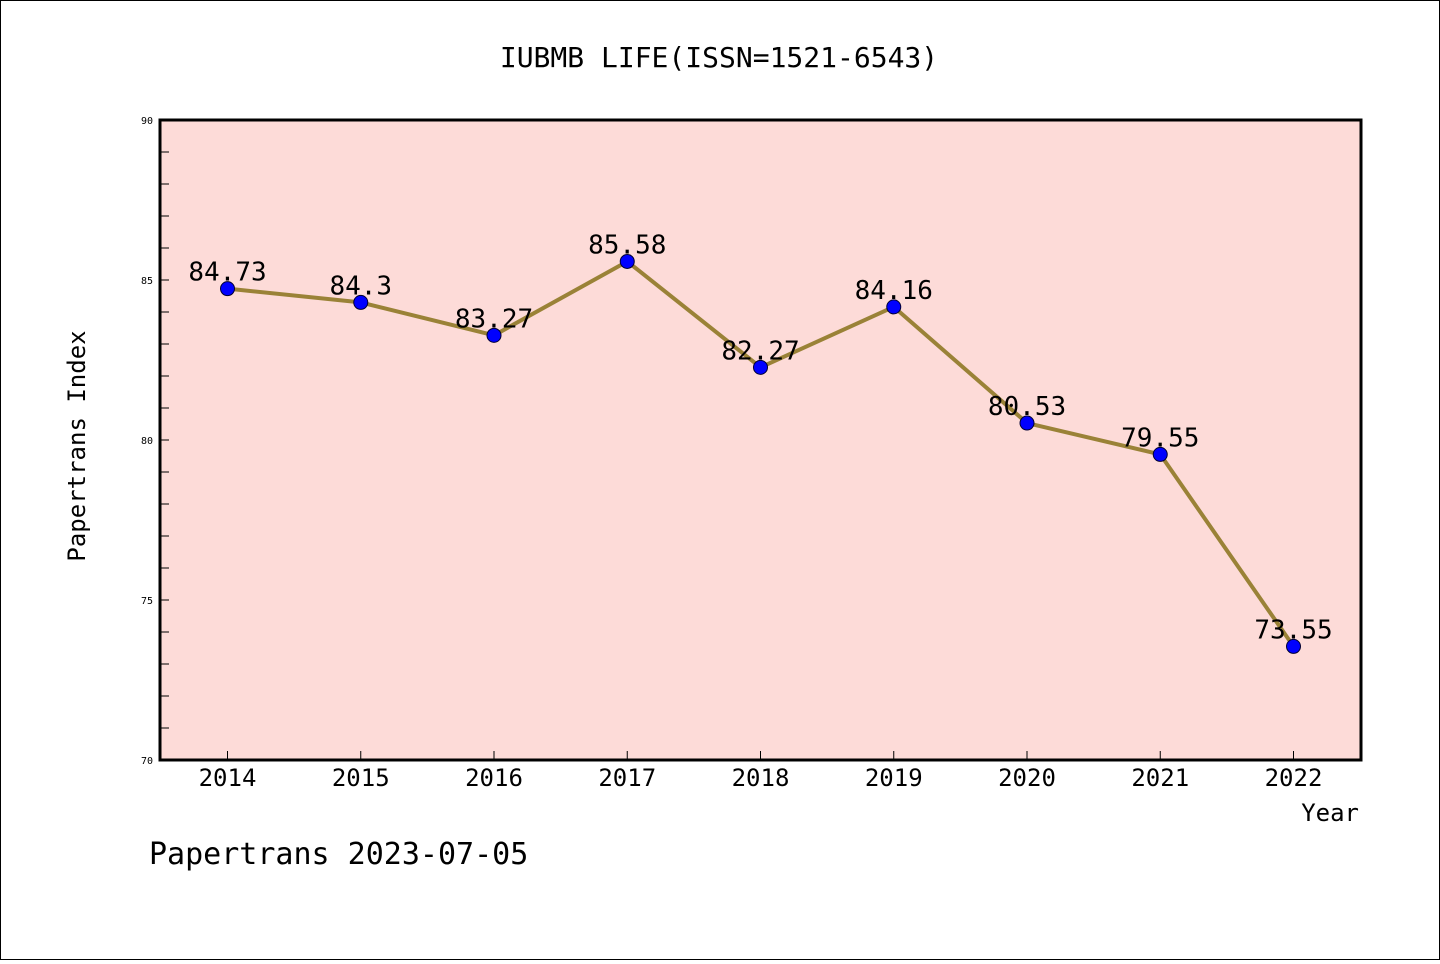 The height and width of the screenshot is (964, 1440). What do you see at coordinates (1330, 813) in the screenshot?
I see `x-axis-label: Year` at bounding box center [1330, 813].